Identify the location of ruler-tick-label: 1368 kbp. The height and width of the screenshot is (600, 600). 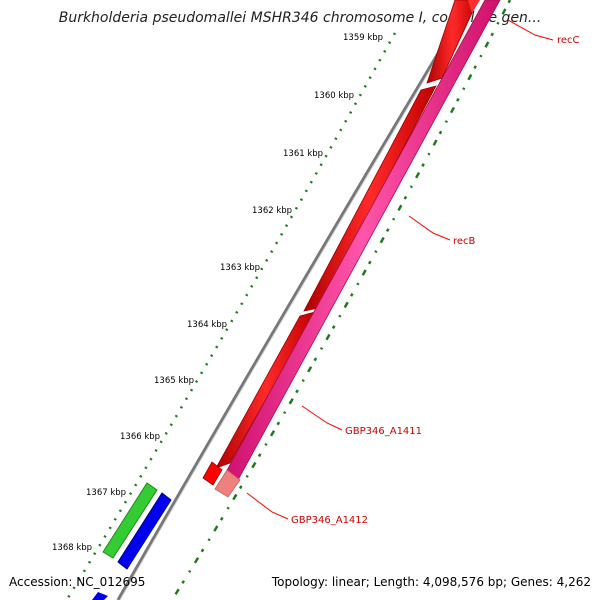
(72, 548).